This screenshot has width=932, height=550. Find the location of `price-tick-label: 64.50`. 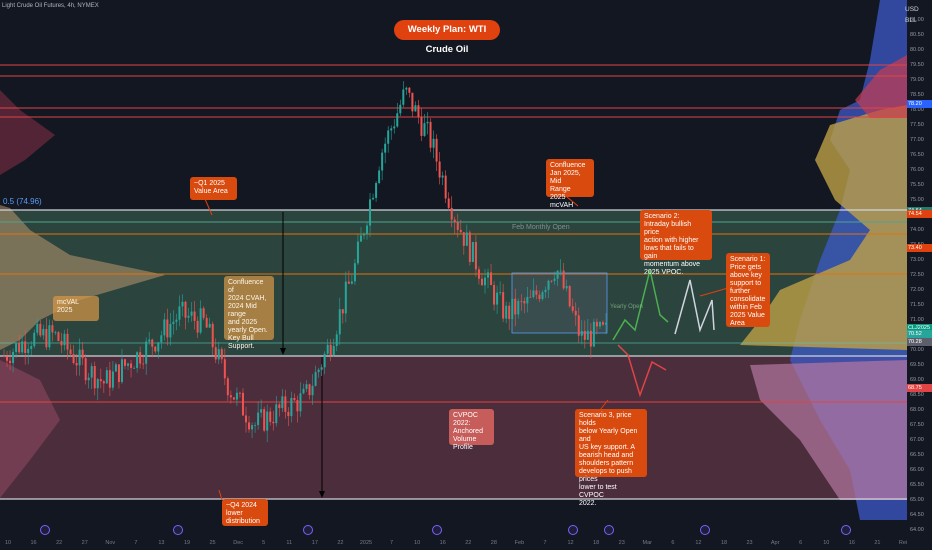

price-tick-label: 64.50 is located at coordinates (917, 515).